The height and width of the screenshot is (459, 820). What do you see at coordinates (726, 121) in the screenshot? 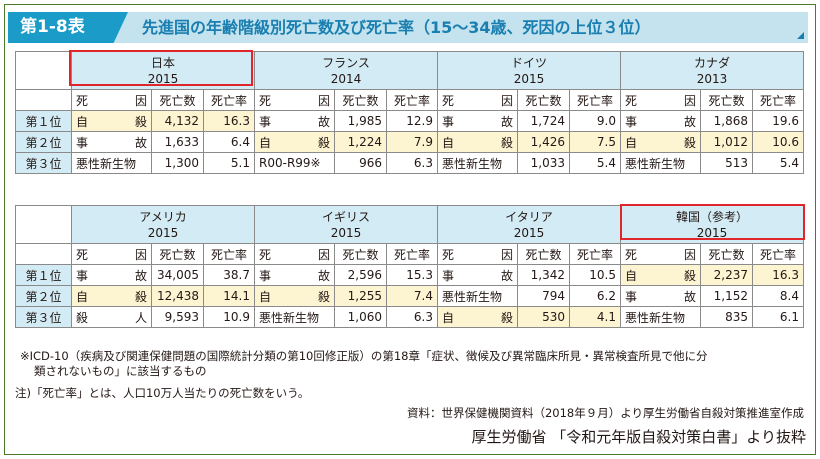
I see `deaths-cell: 1,868` at bounding box center [726, 121].